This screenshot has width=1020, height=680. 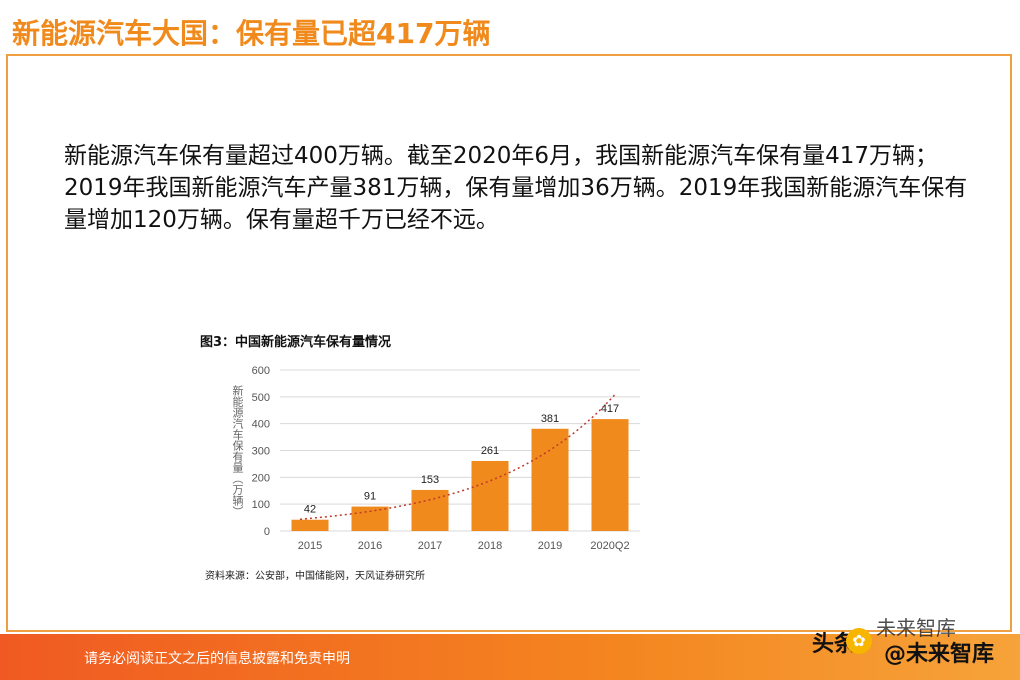 I want to click on watermark-bottom: @未来智库, so click(x=939, y=654).